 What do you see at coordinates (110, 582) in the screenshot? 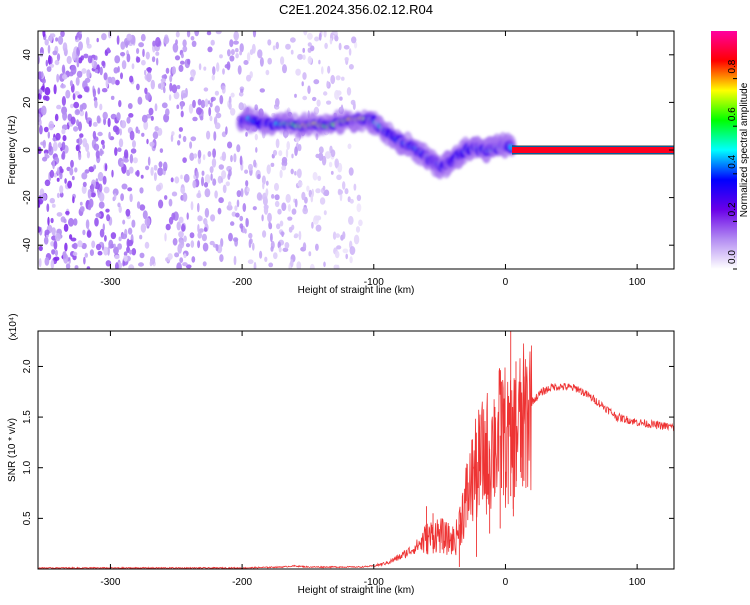
I see `x-tick-label: -300` at bounding box center [110, 582].